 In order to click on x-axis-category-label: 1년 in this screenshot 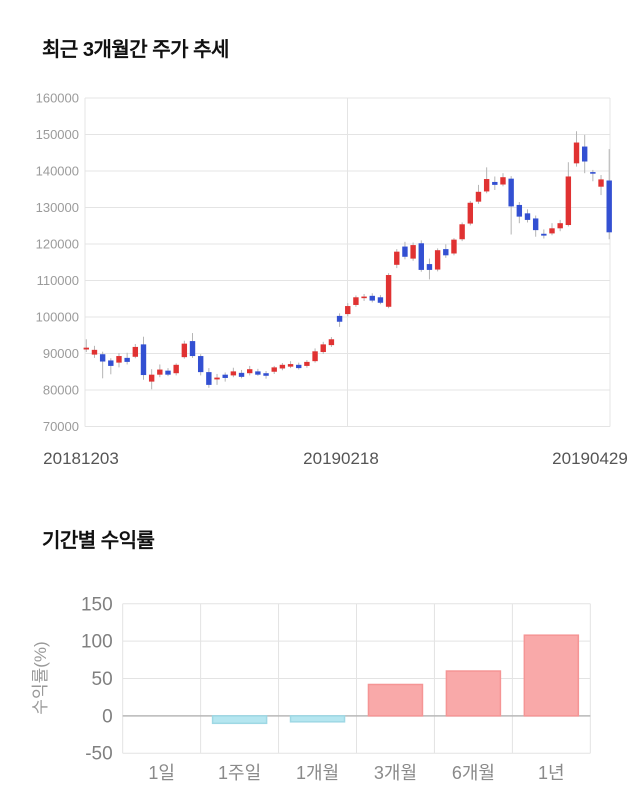, I will do `click(551, 773)`.